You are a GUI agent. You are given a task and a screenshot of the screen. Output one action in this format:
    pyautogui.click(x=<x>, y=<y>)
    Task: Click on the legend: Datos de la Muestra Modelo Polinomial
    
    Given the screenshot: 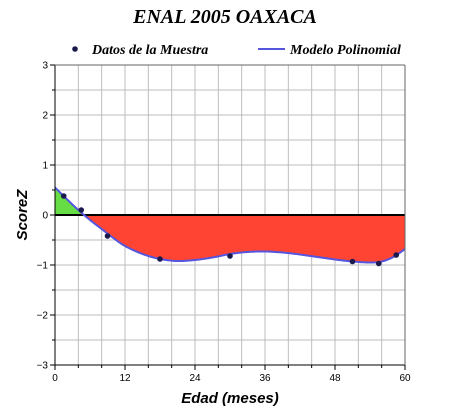 What is the action you would take?
    pyautogui.click(x=236, y=50)
    